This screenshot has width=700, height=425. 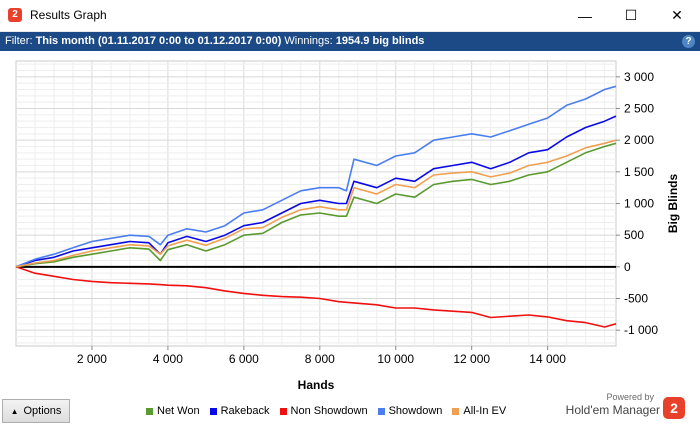 What do you see at coordinates (641, 330) in the screenshot?
I see `y-tick-label: -1 000` at bounding box center [641, 330].